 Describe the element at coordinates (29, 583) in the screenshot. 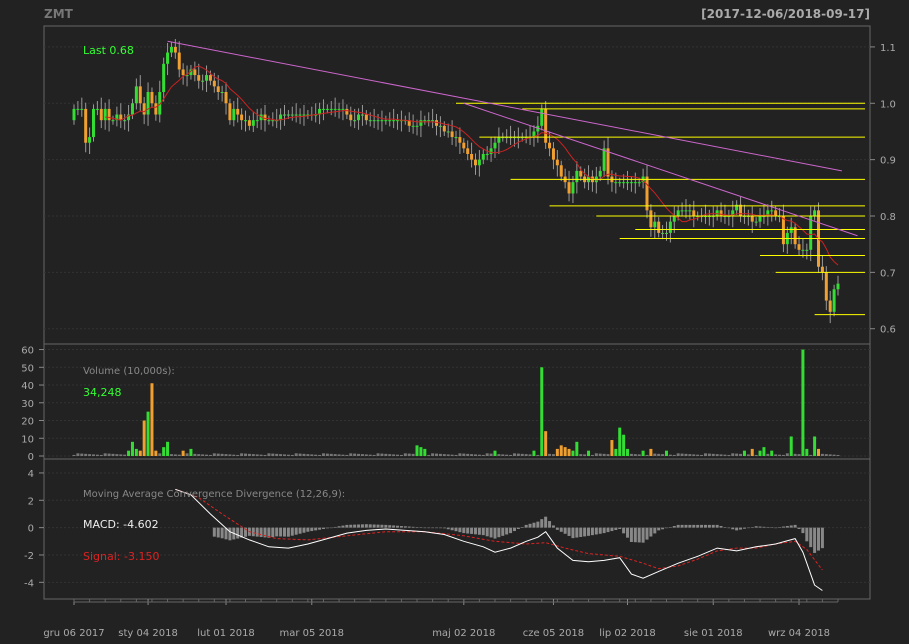

I see `macd-tick-label: -4` at that location.